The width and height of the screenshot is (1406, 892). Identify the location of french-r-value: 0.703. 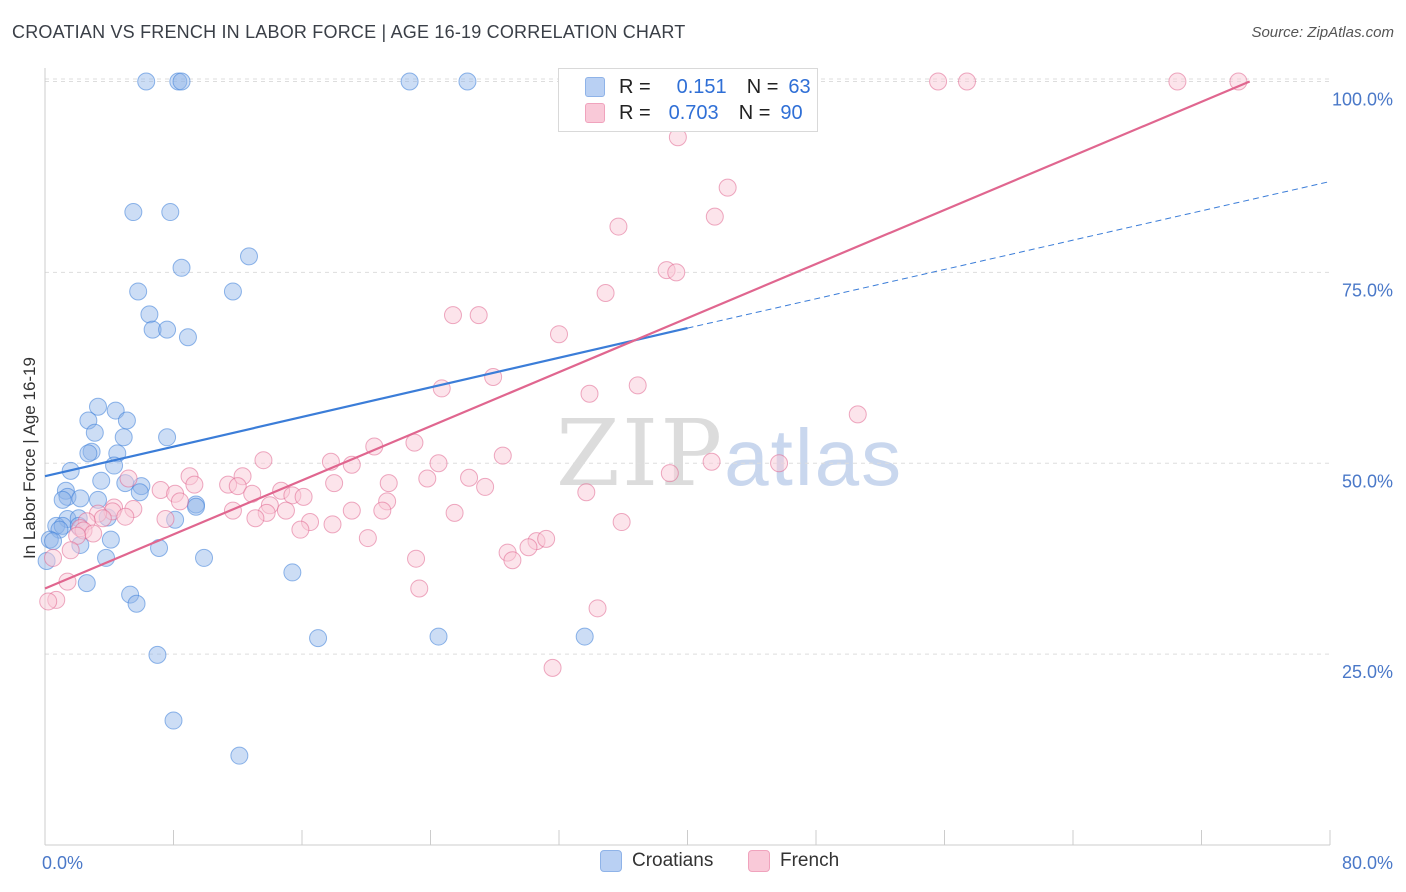
(693, 112).